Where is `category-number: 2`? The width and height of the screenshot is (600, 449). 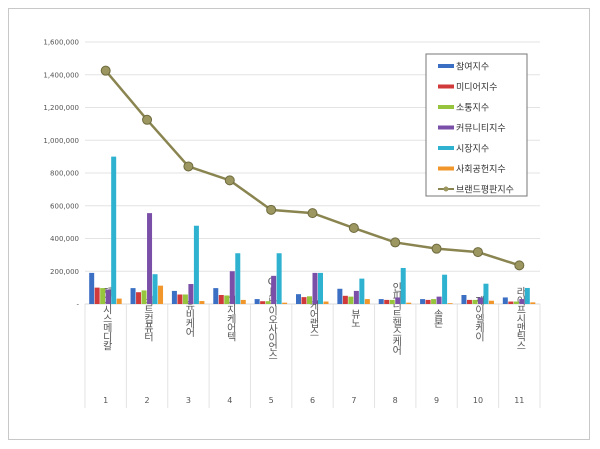
category-number: 2 is located at coordinates (146, 400).